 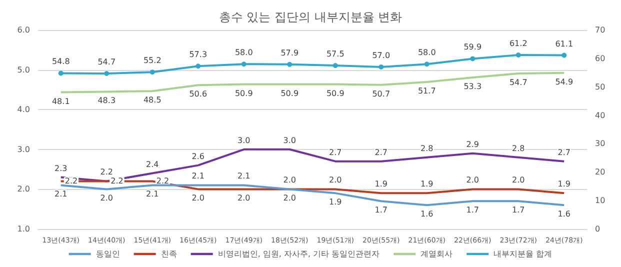 I want to click on y-tick-label: 2.0, so click(x=23, y=189).